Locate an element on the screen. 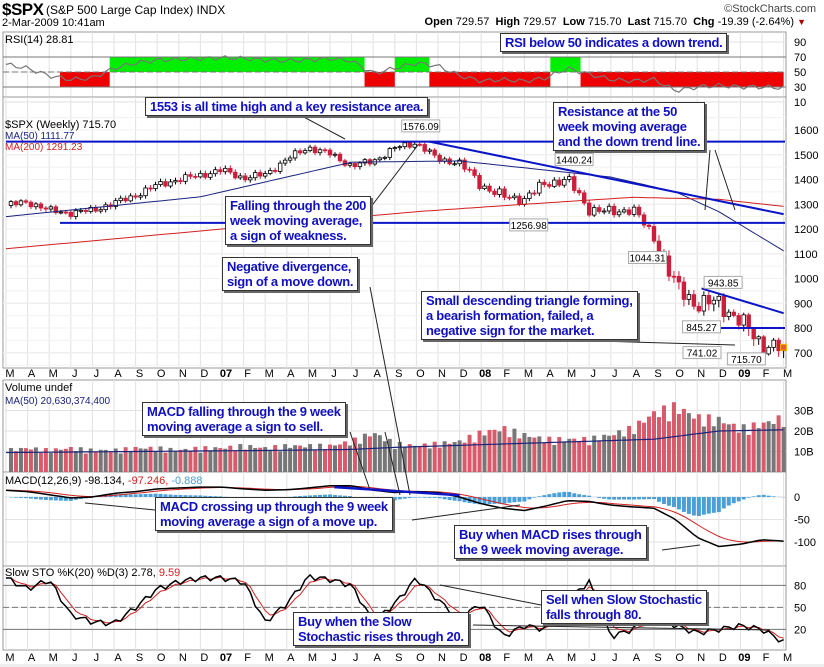  price-axis-label: 900 is located at coordinates (803, 304).